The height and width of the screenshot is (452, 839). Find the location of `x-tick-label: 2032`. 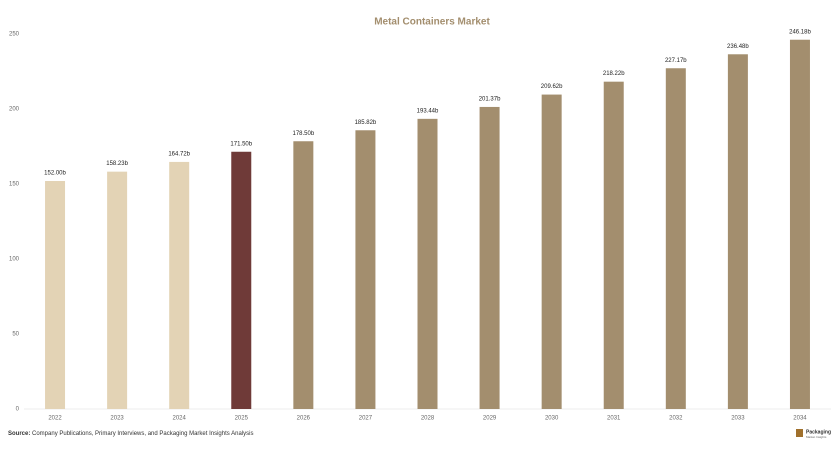

x-tick-label: 2032 is located at coordinates (676, 419).